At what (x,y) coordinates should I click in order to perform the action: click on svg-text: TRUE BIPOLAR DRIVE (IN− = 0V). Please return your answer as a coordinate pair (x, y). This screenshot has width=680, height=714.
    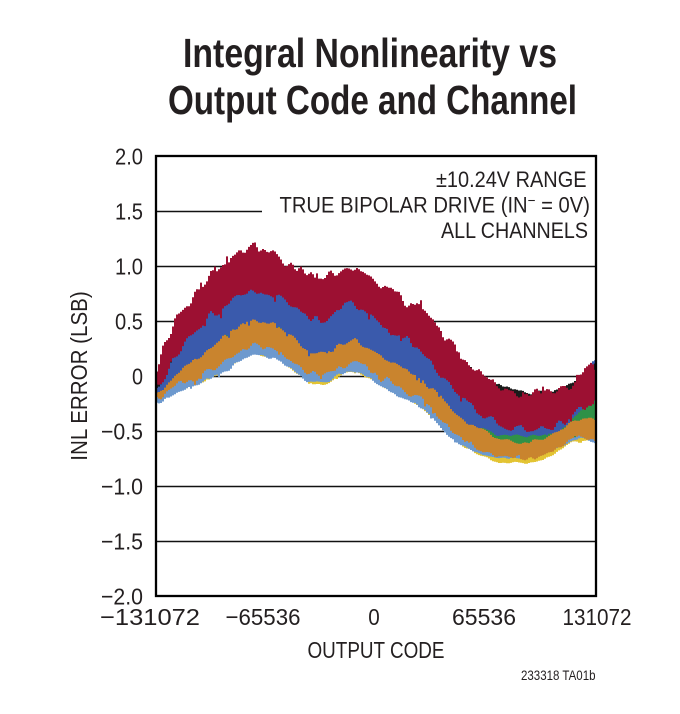
    Looking at the image, I should click on (435, 205).